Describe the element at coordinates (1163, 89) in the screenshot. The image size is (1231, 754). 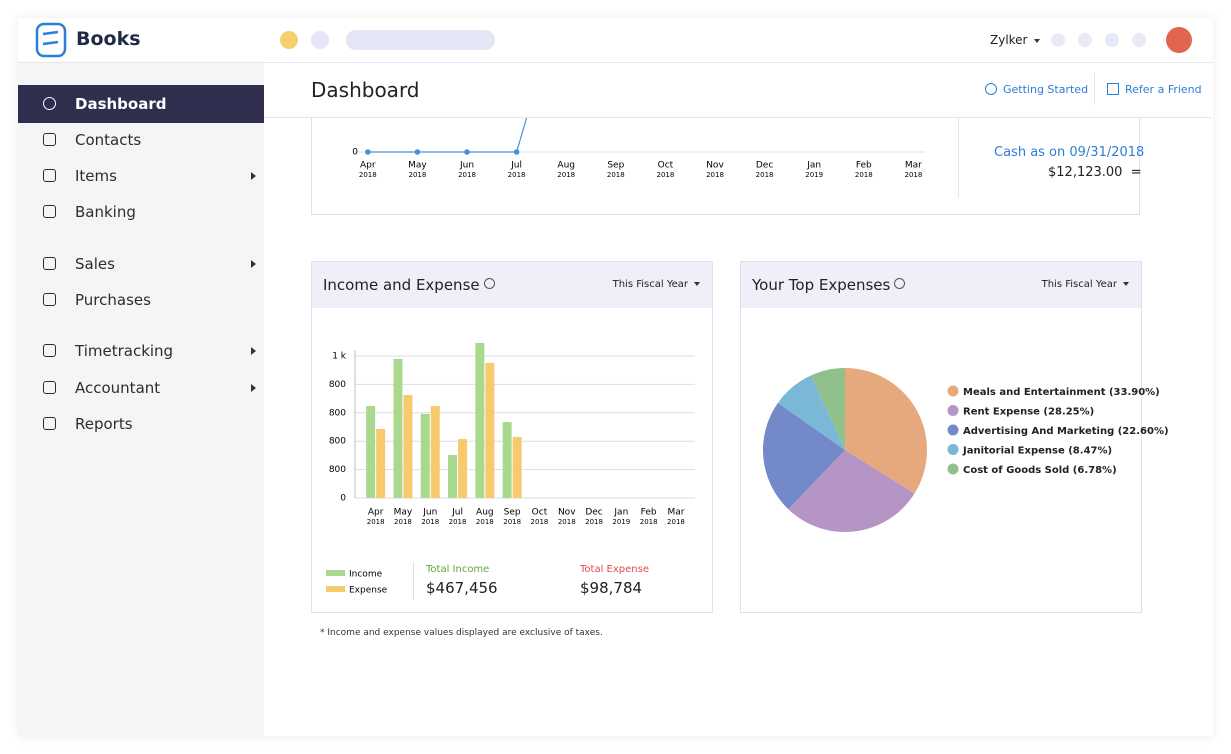
I see `header-link: Refer a Friend` at that location.